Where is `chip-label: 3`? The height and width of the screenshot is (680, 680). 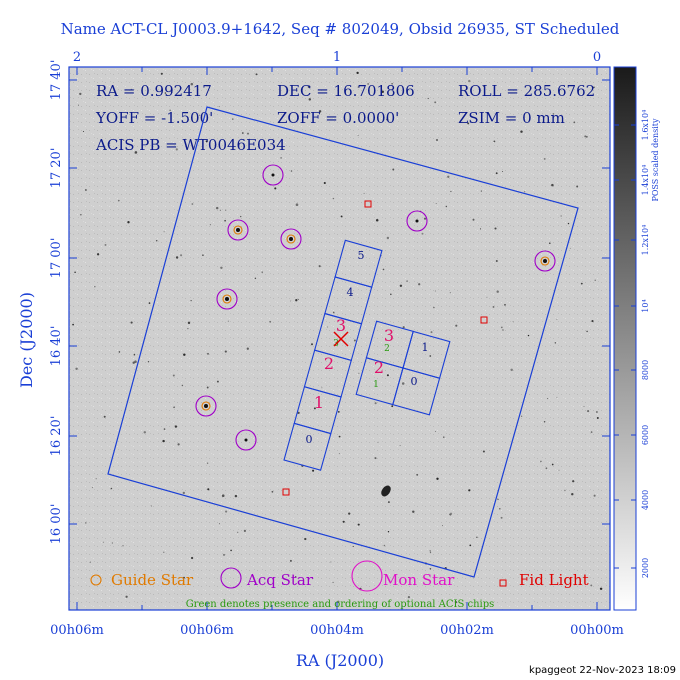
chip-label: 3 is located at coordinates (389, 335).